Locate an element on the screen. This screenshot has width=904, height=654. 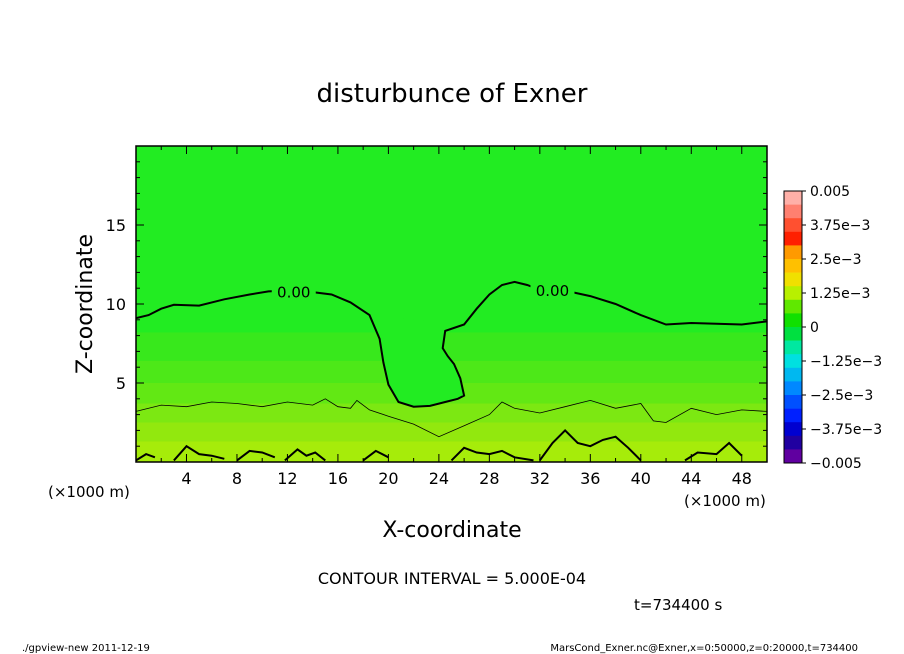
x-tick-label: 36 is located at coordinates (590, 478).